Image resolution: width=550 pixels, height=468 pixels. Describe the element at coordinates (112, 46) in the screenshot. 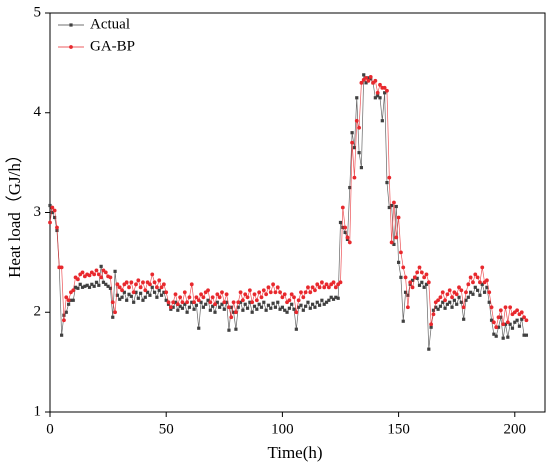

I see `legend-label: GA-BP` at that location.